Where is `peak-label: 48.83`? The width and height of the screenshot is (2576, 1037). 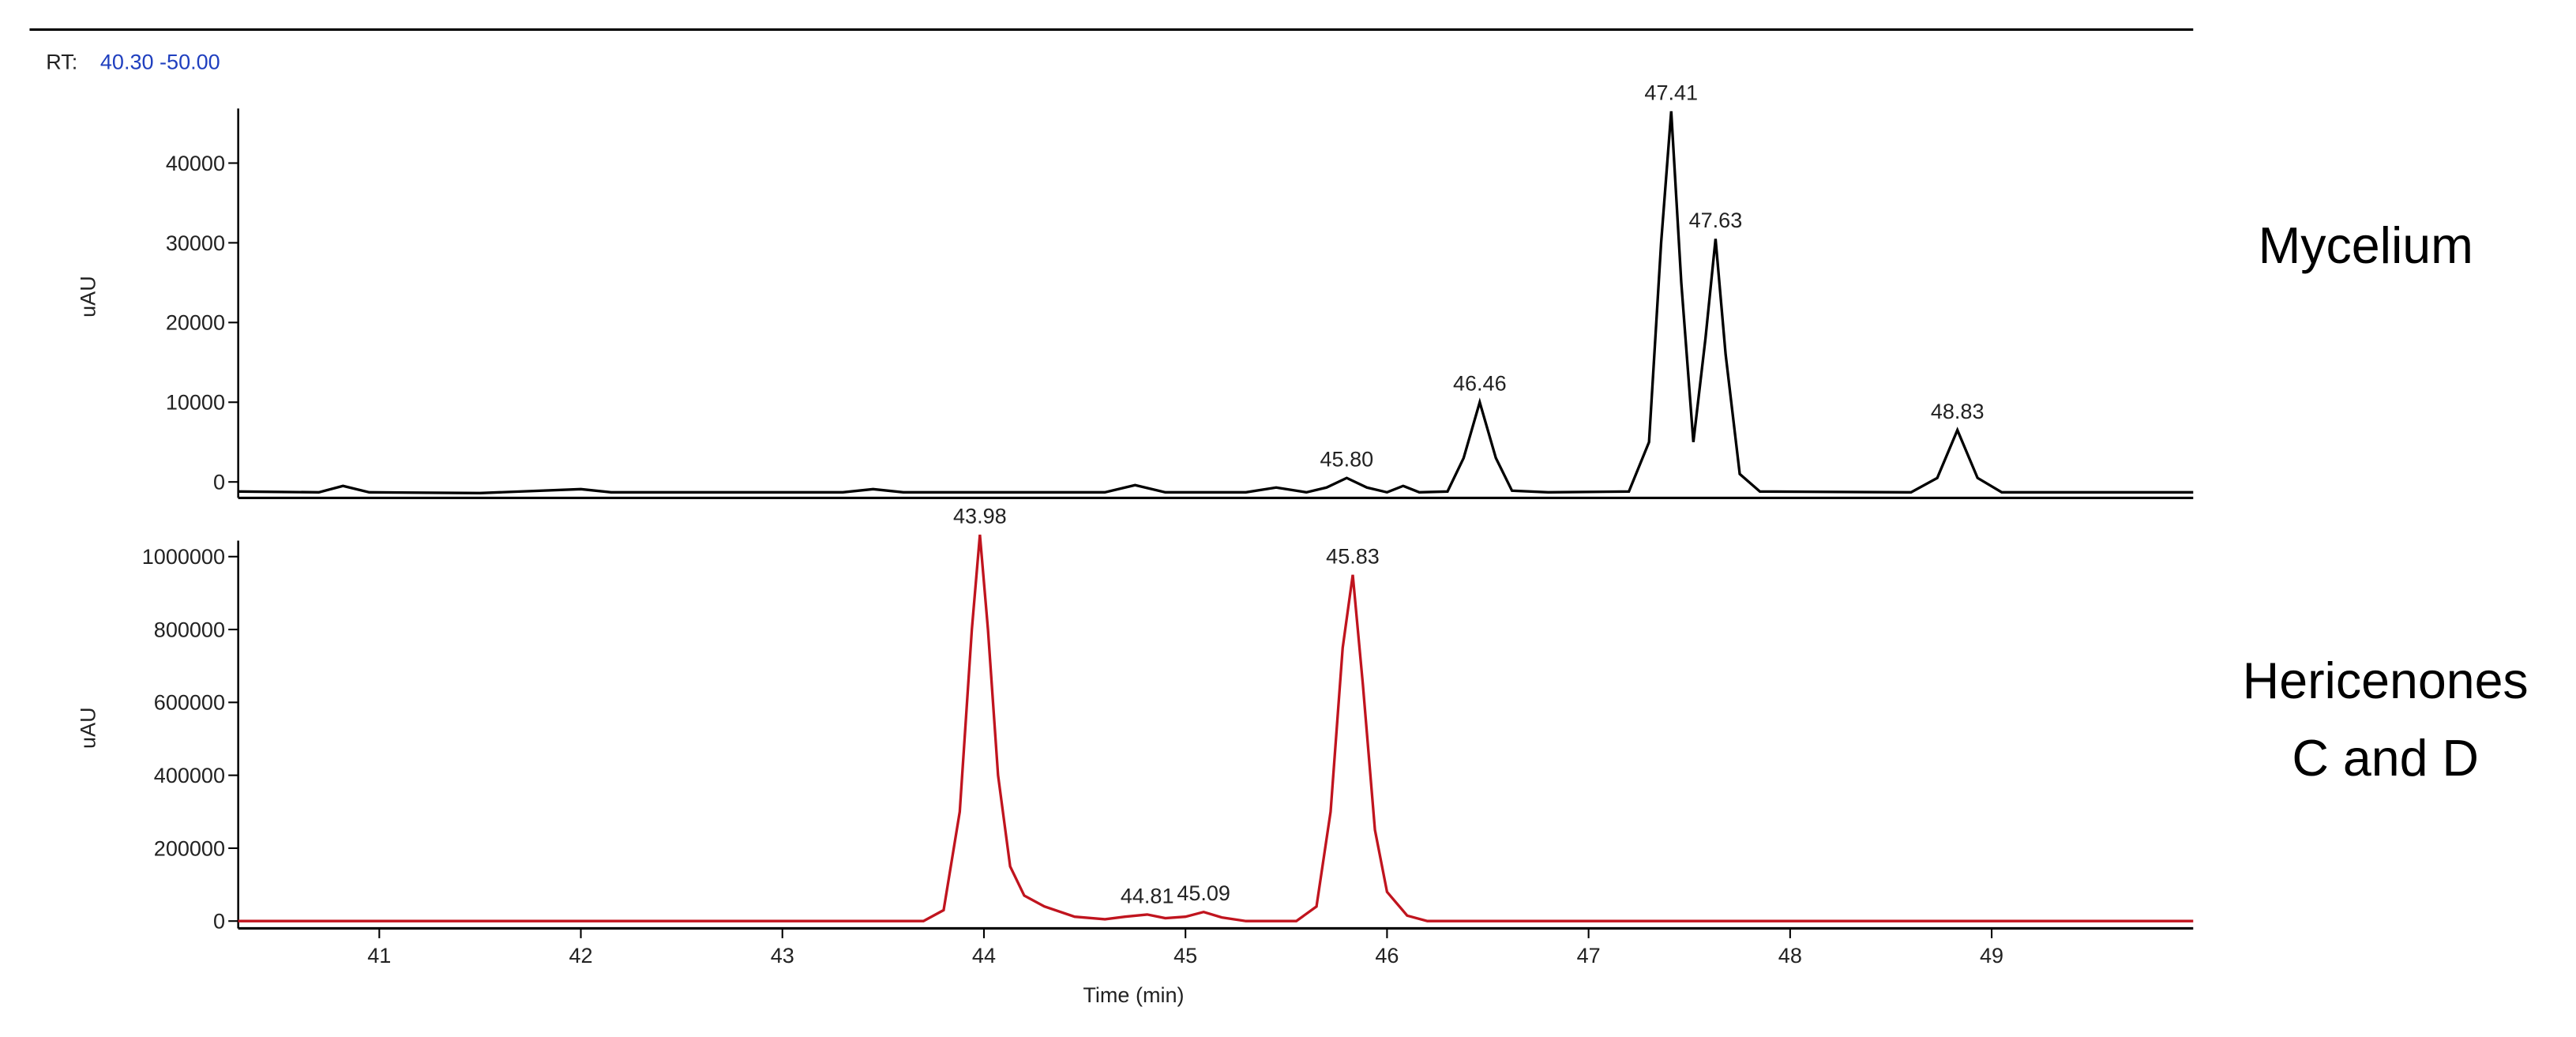
peak-label: 48.83 is located at coordinates (1958, 412).